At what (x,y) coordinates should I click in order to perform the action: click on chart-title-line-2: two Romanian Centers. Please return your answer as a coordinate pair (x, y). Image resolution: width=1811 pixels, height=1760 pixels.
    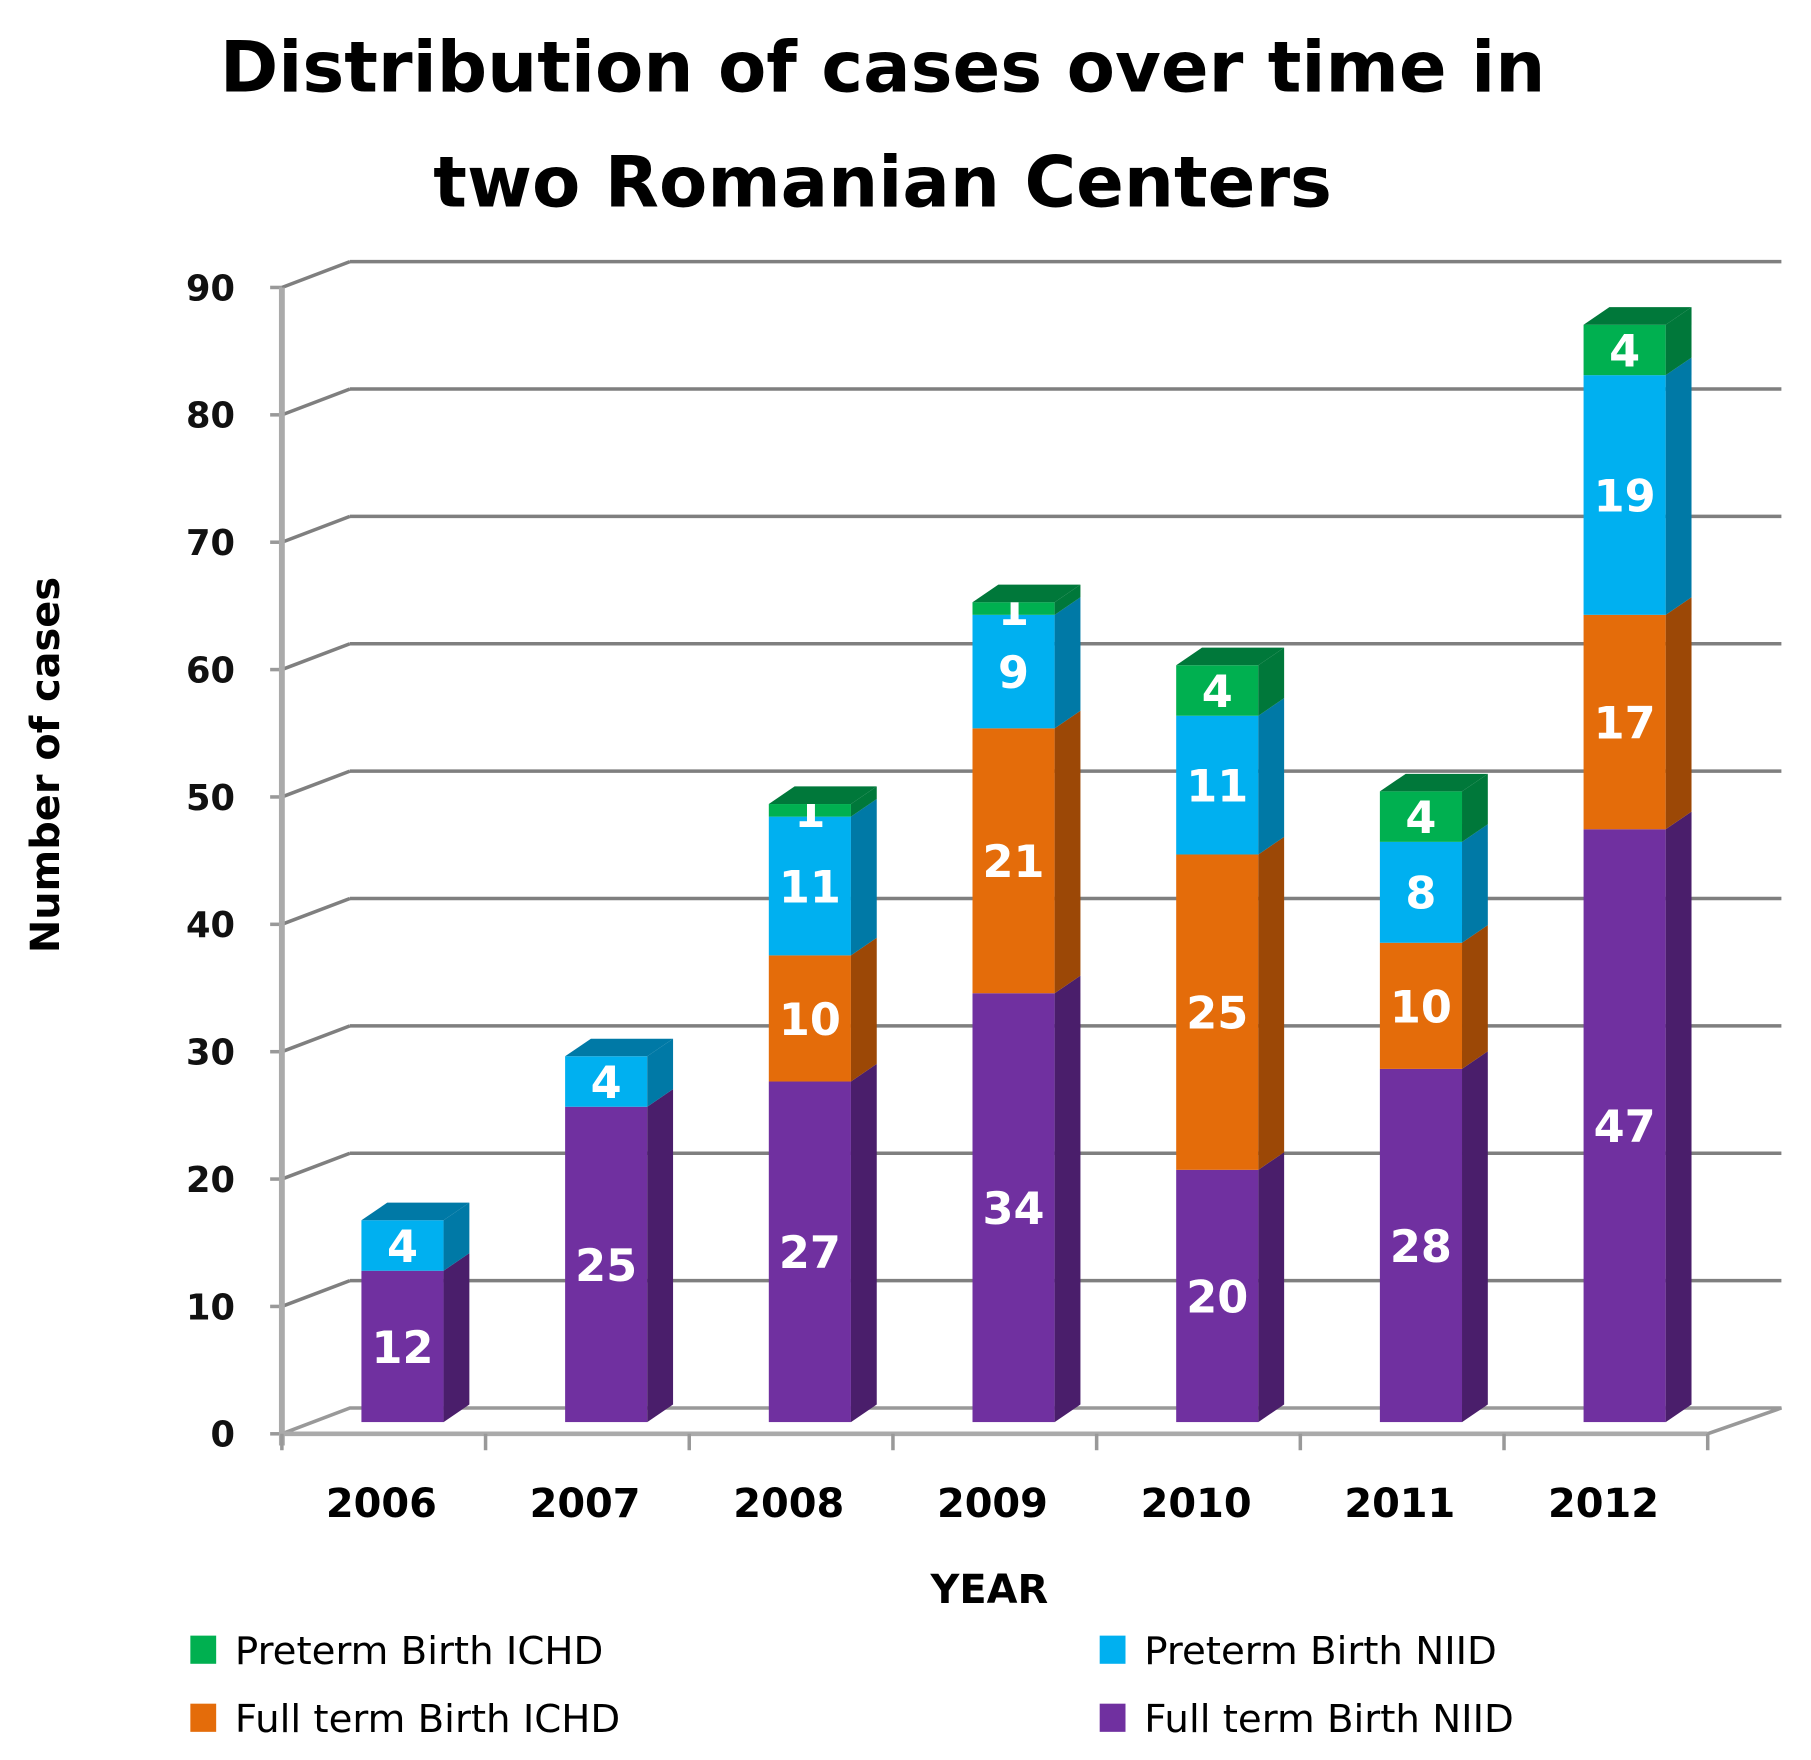
    Looking at the image, I should click on (882, 183).